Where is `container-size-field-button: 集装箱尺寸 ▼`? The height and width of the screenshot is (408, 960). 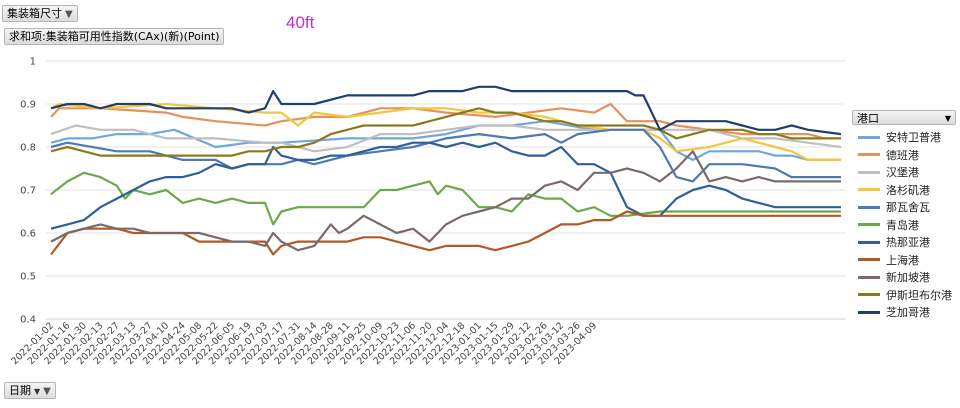 container-size-field-button: 集装箱尺寸 ▼ is located at coordinates (40, 13).